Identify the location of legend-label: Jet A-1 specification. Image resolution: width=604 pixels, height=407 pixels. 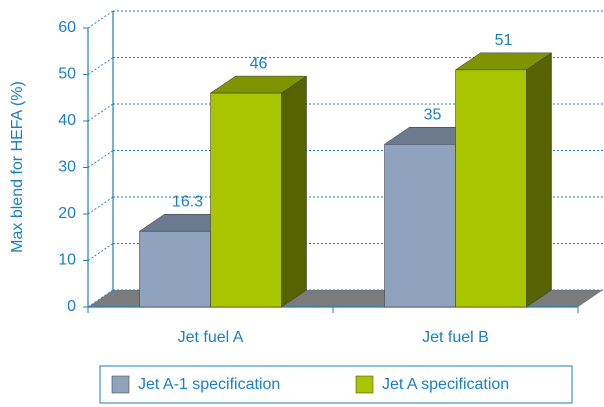
(209, 384).